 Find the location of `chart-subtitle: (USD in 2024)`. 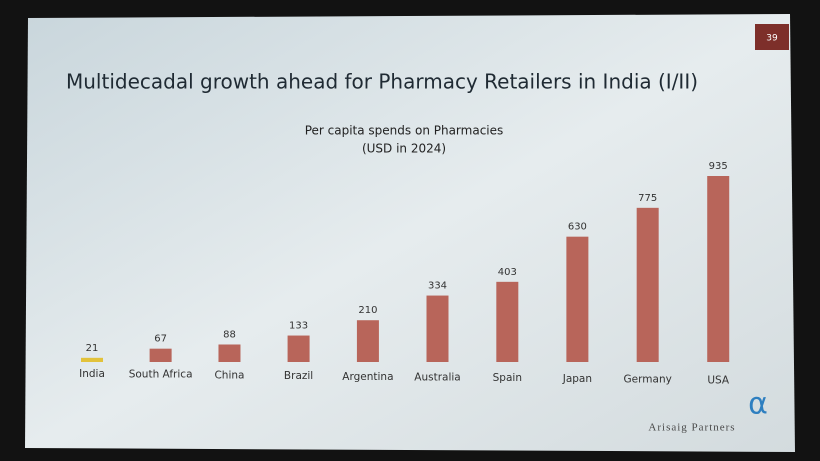

chart-subtitle: (USD in 2024) is located at coordinates (404, 149).